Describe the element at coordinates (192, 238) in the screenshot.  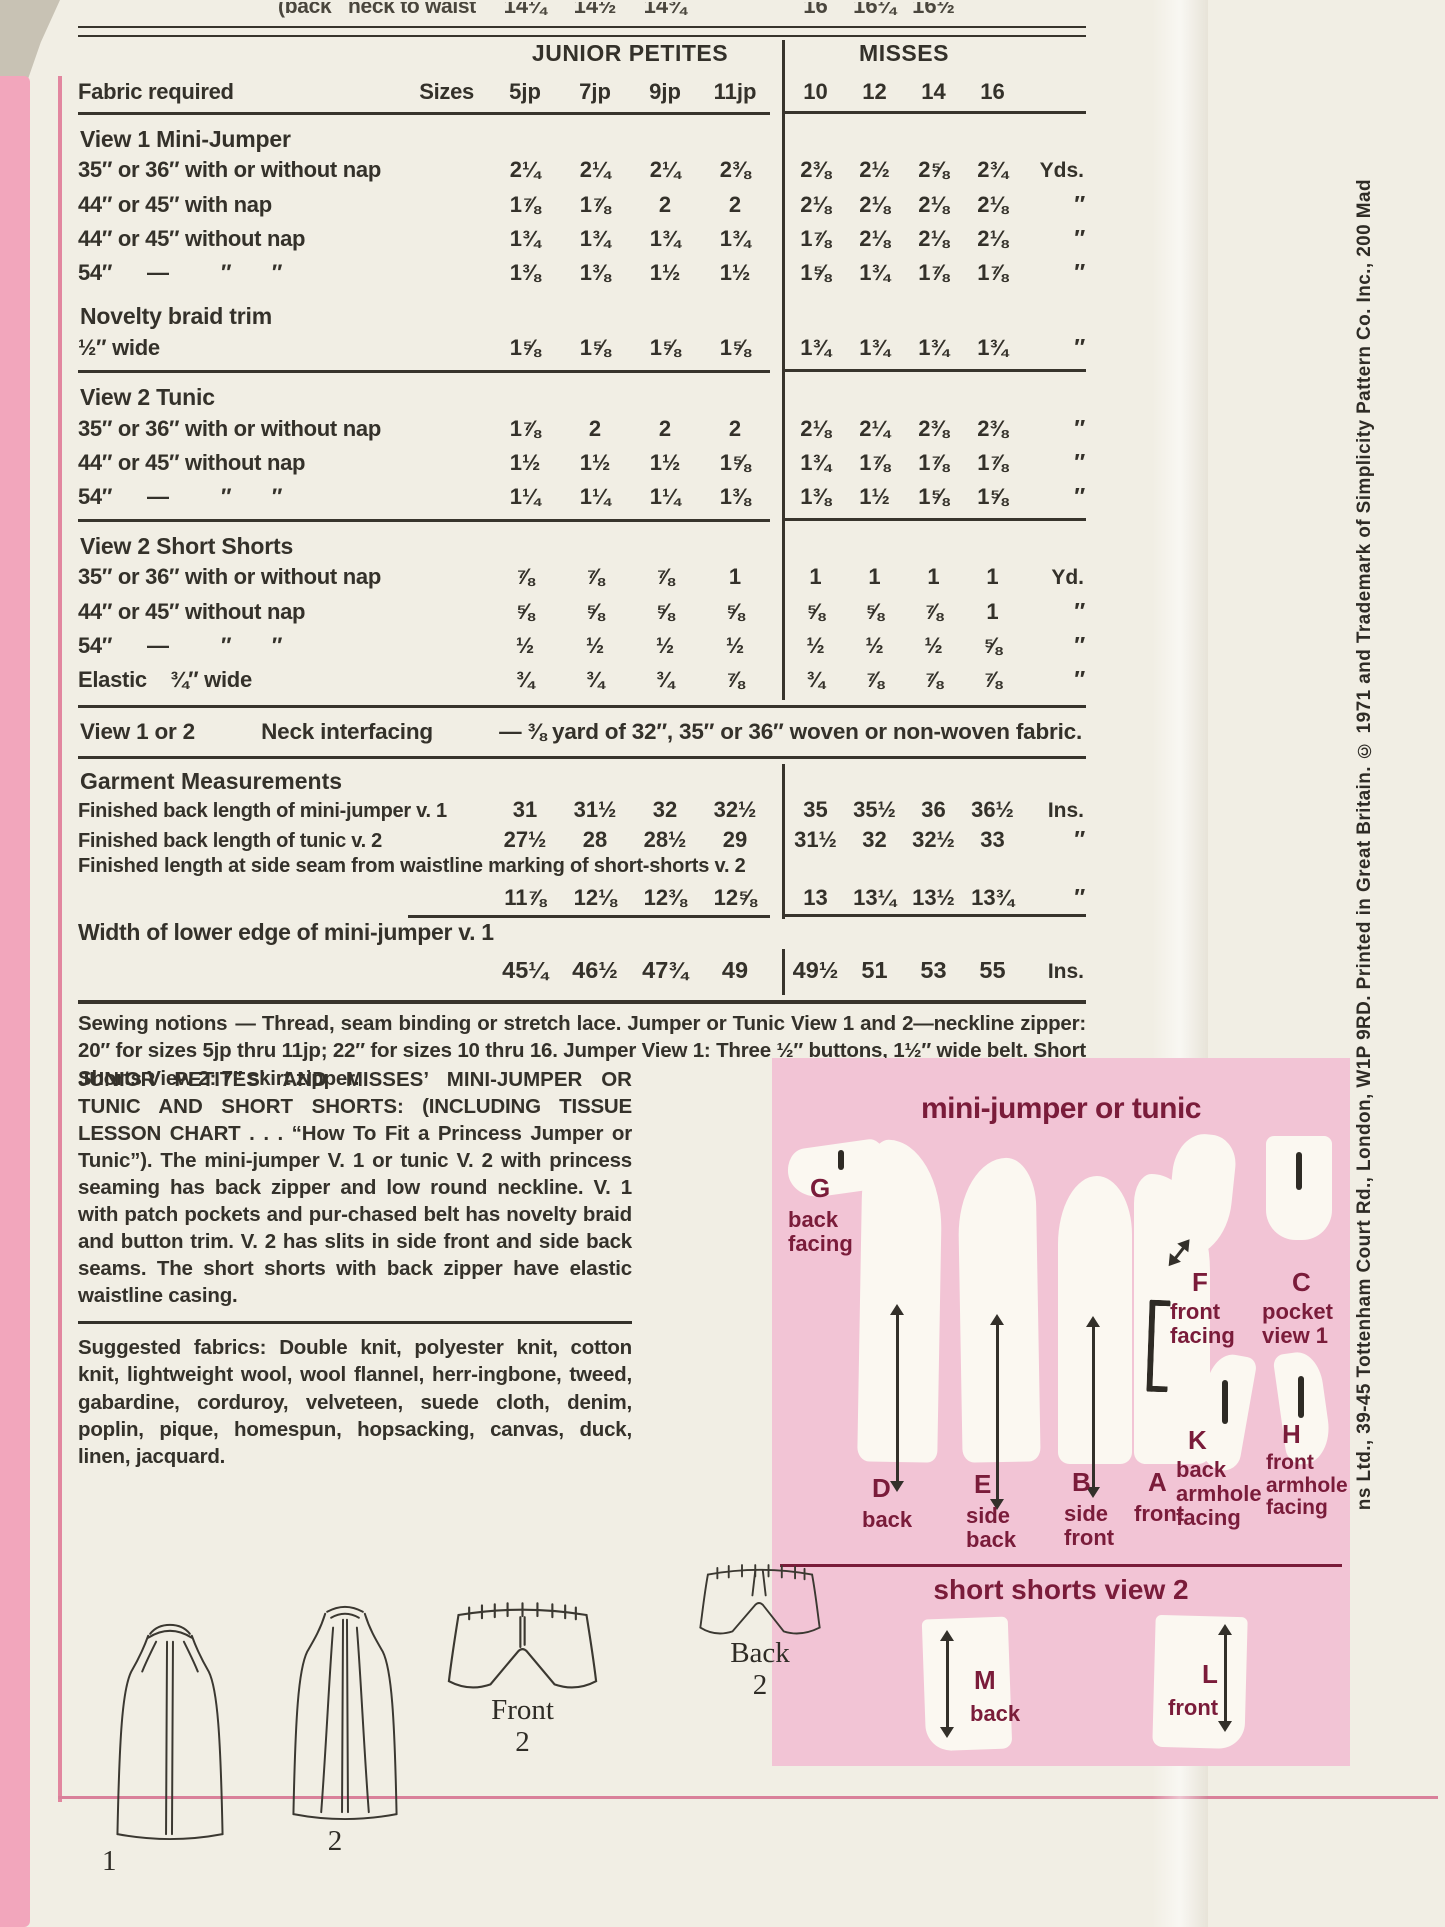
I see `row-label: 44″ or 45″ without nap` at that location.